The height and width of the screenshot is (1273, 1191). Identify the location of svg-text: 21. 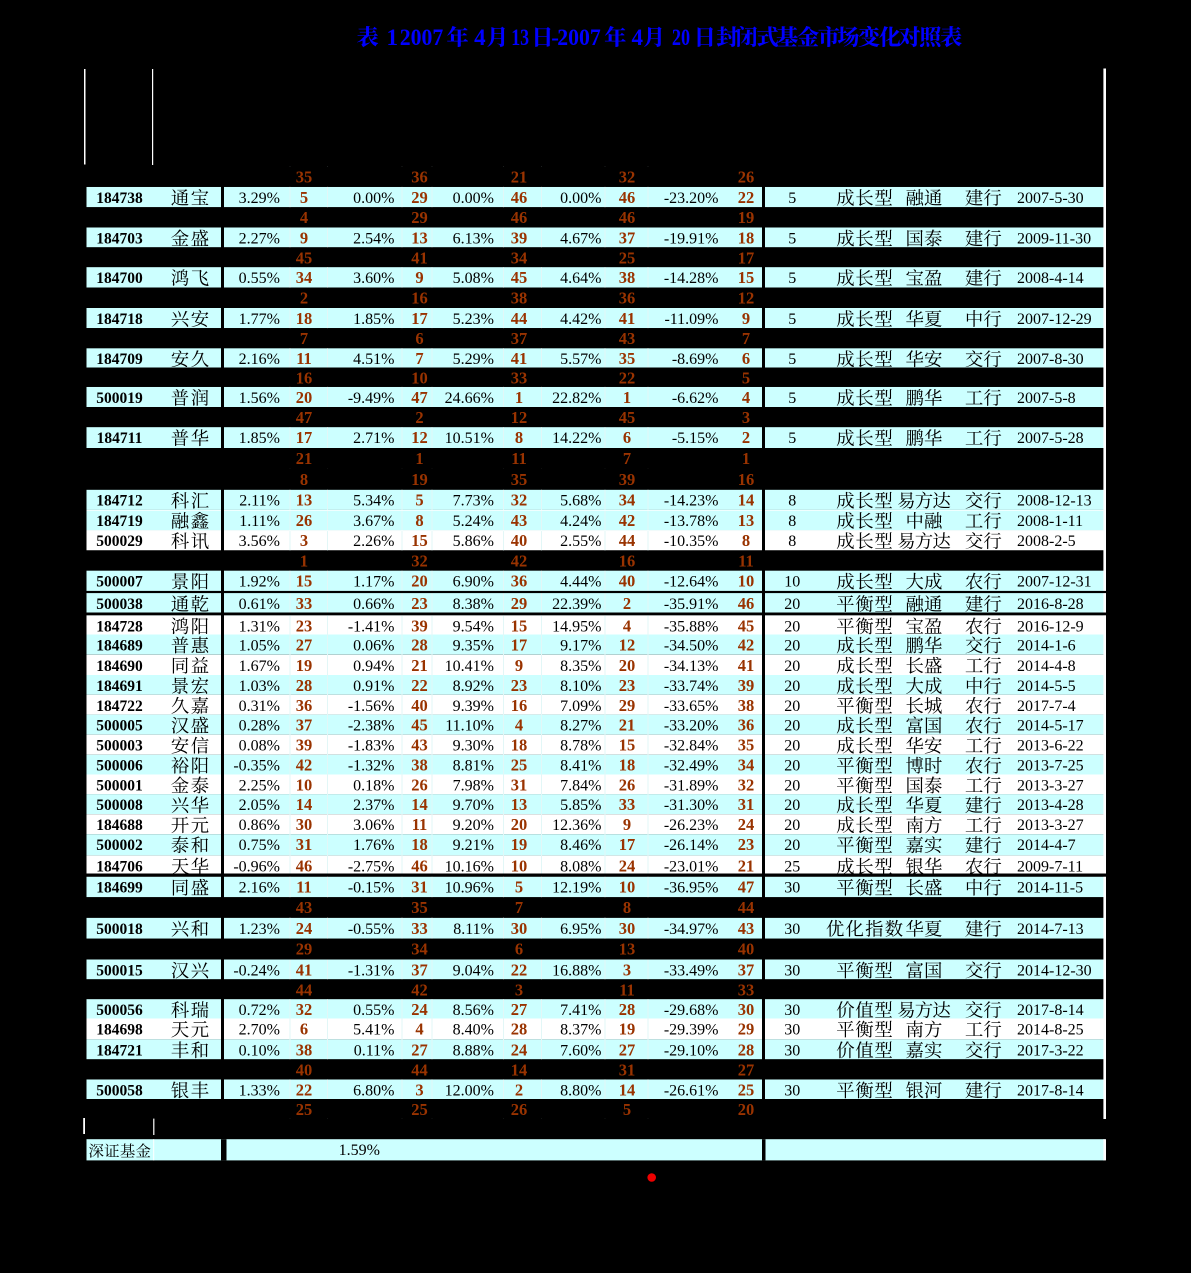
(519, 177).